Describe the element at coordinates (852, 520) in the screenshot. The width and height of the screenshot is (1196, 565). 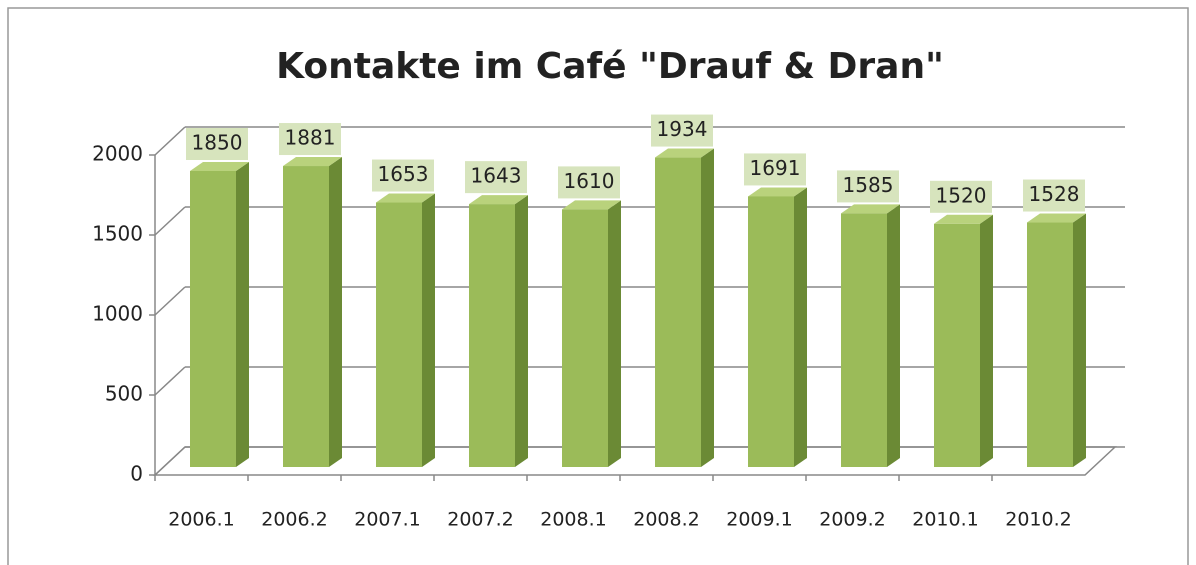
I see `x-tick-label: 2009.2` at that location.